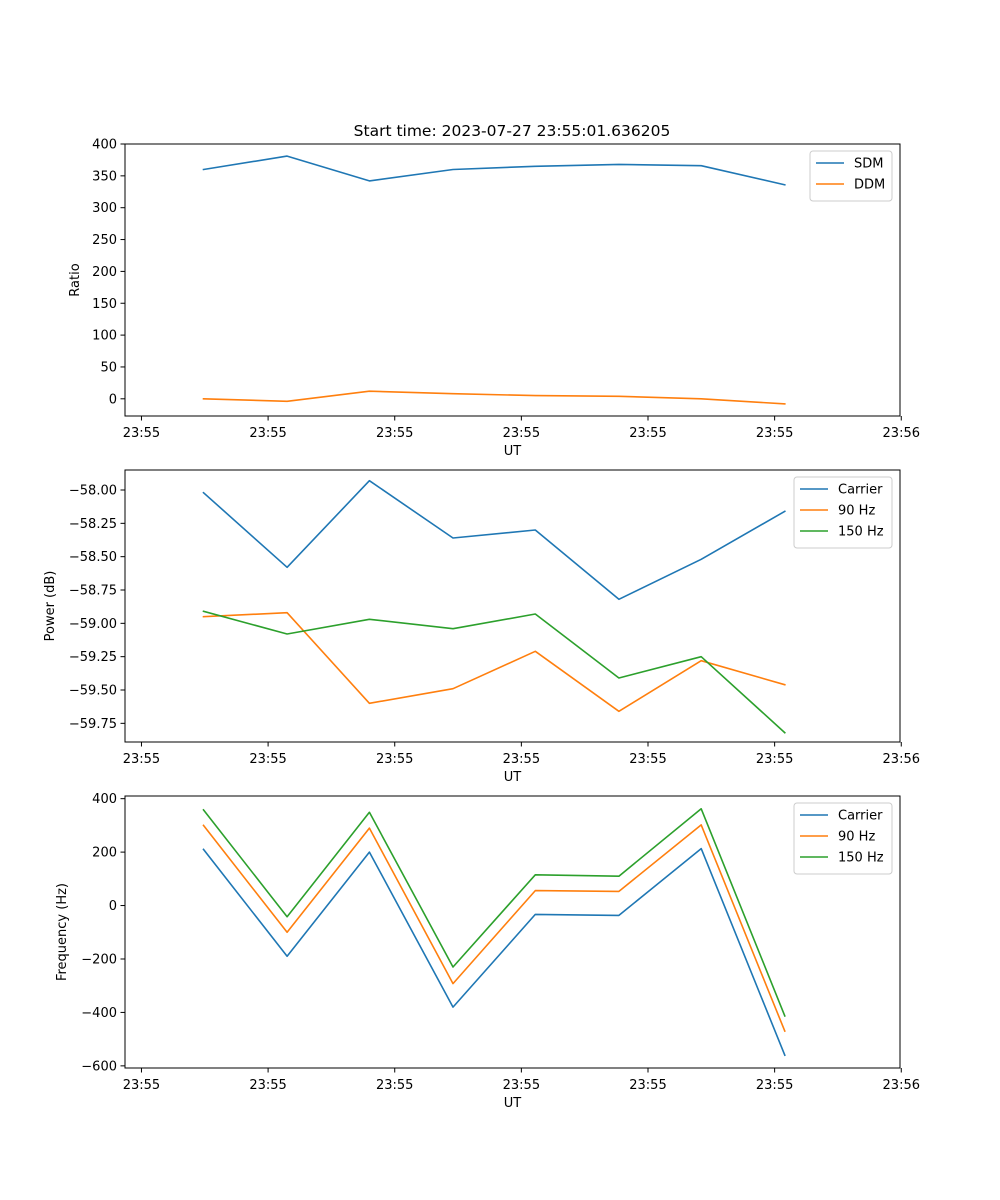 This screenshot has height=1200, width=1000. Describe the element at coordinates (93, 657) in the screenshot. I see `power-y-tick-label: −59.25` at that location.